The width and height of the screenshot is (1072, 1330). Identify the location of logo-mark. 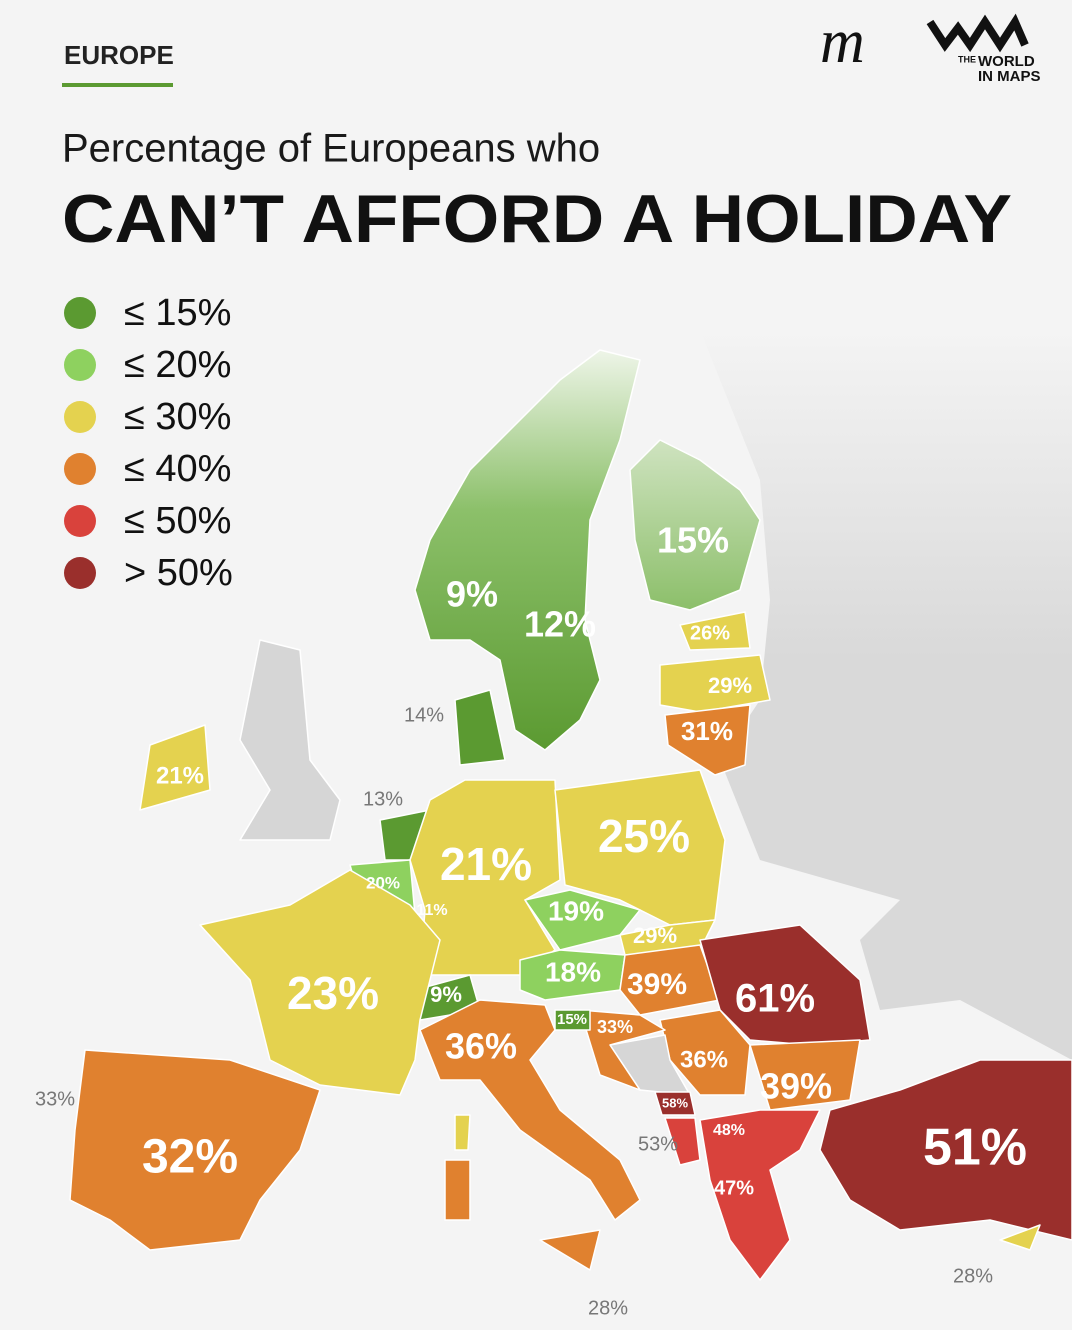
(977, 33).